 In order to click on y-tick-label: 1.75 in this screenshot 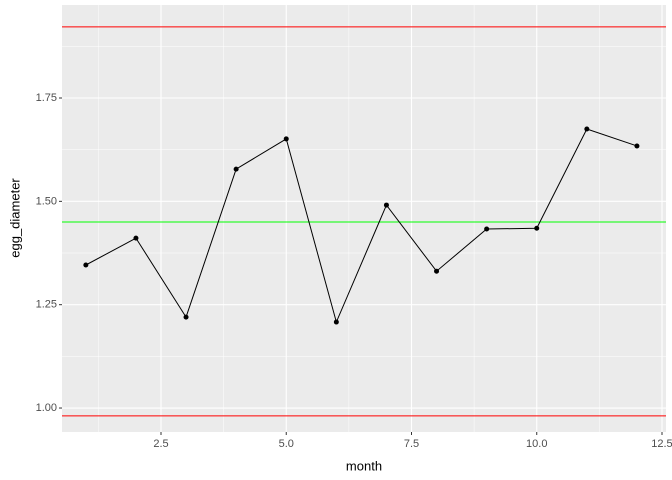, I will do `click(46, 98)`.